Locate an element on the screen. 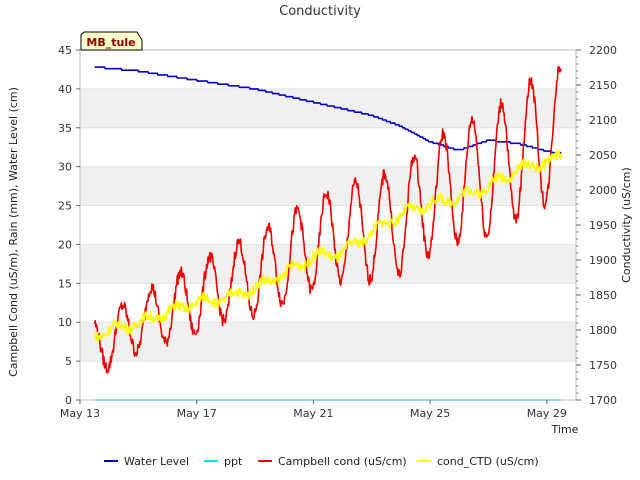 The width and height of the screenshot is (640, 480). right-tick-label: 1700 is located at coordinates (603, 400).